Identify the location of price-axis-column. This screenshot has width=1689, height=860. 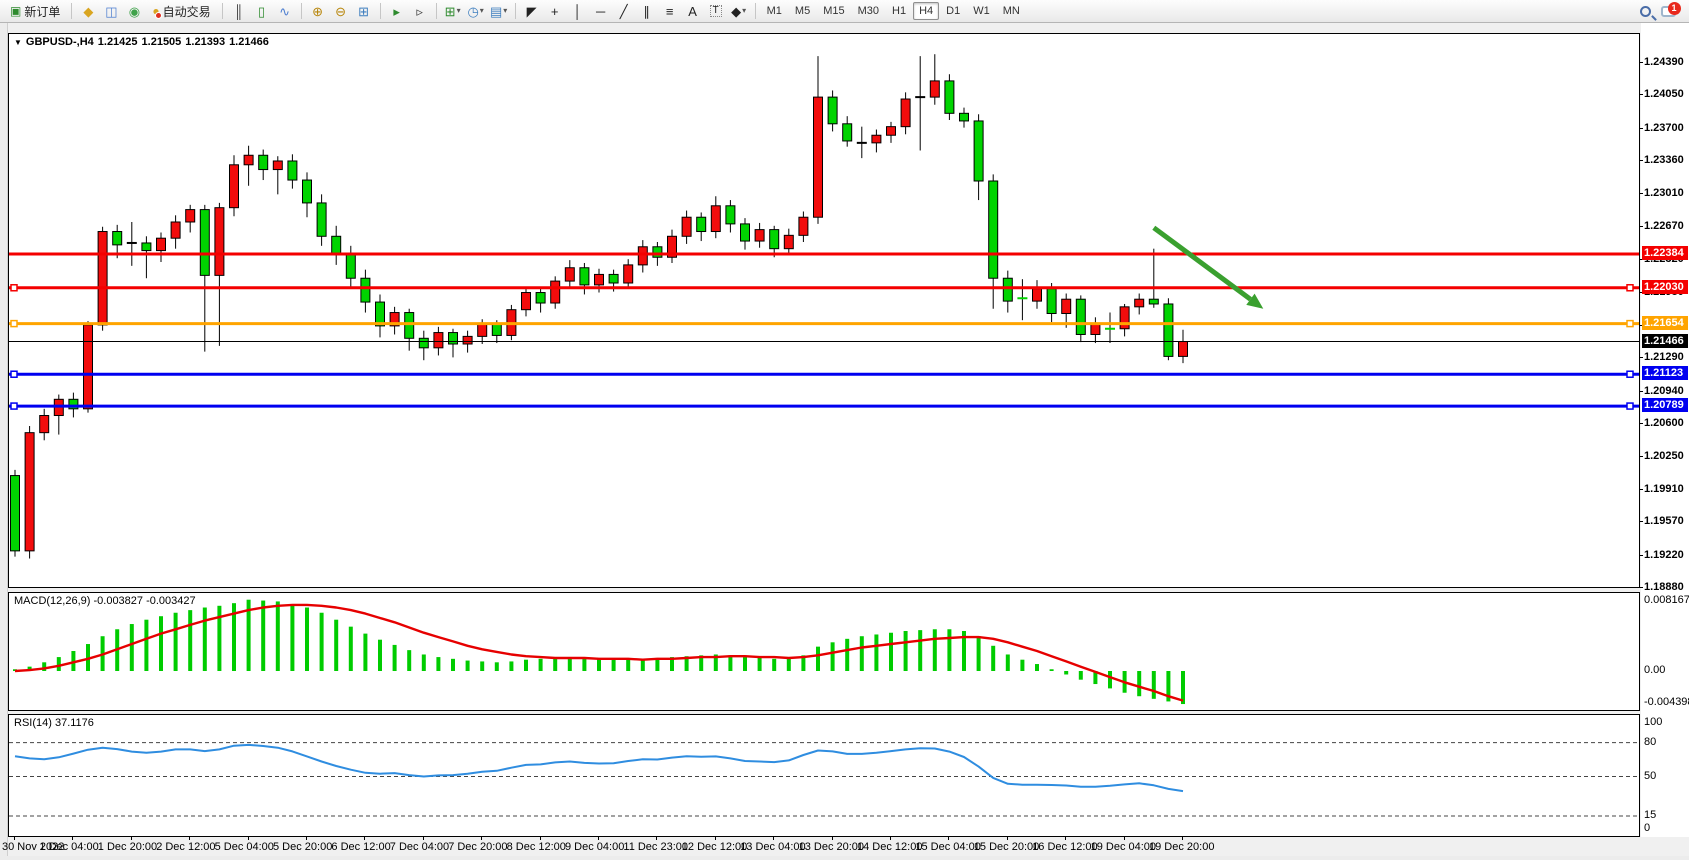
(1665, 430).